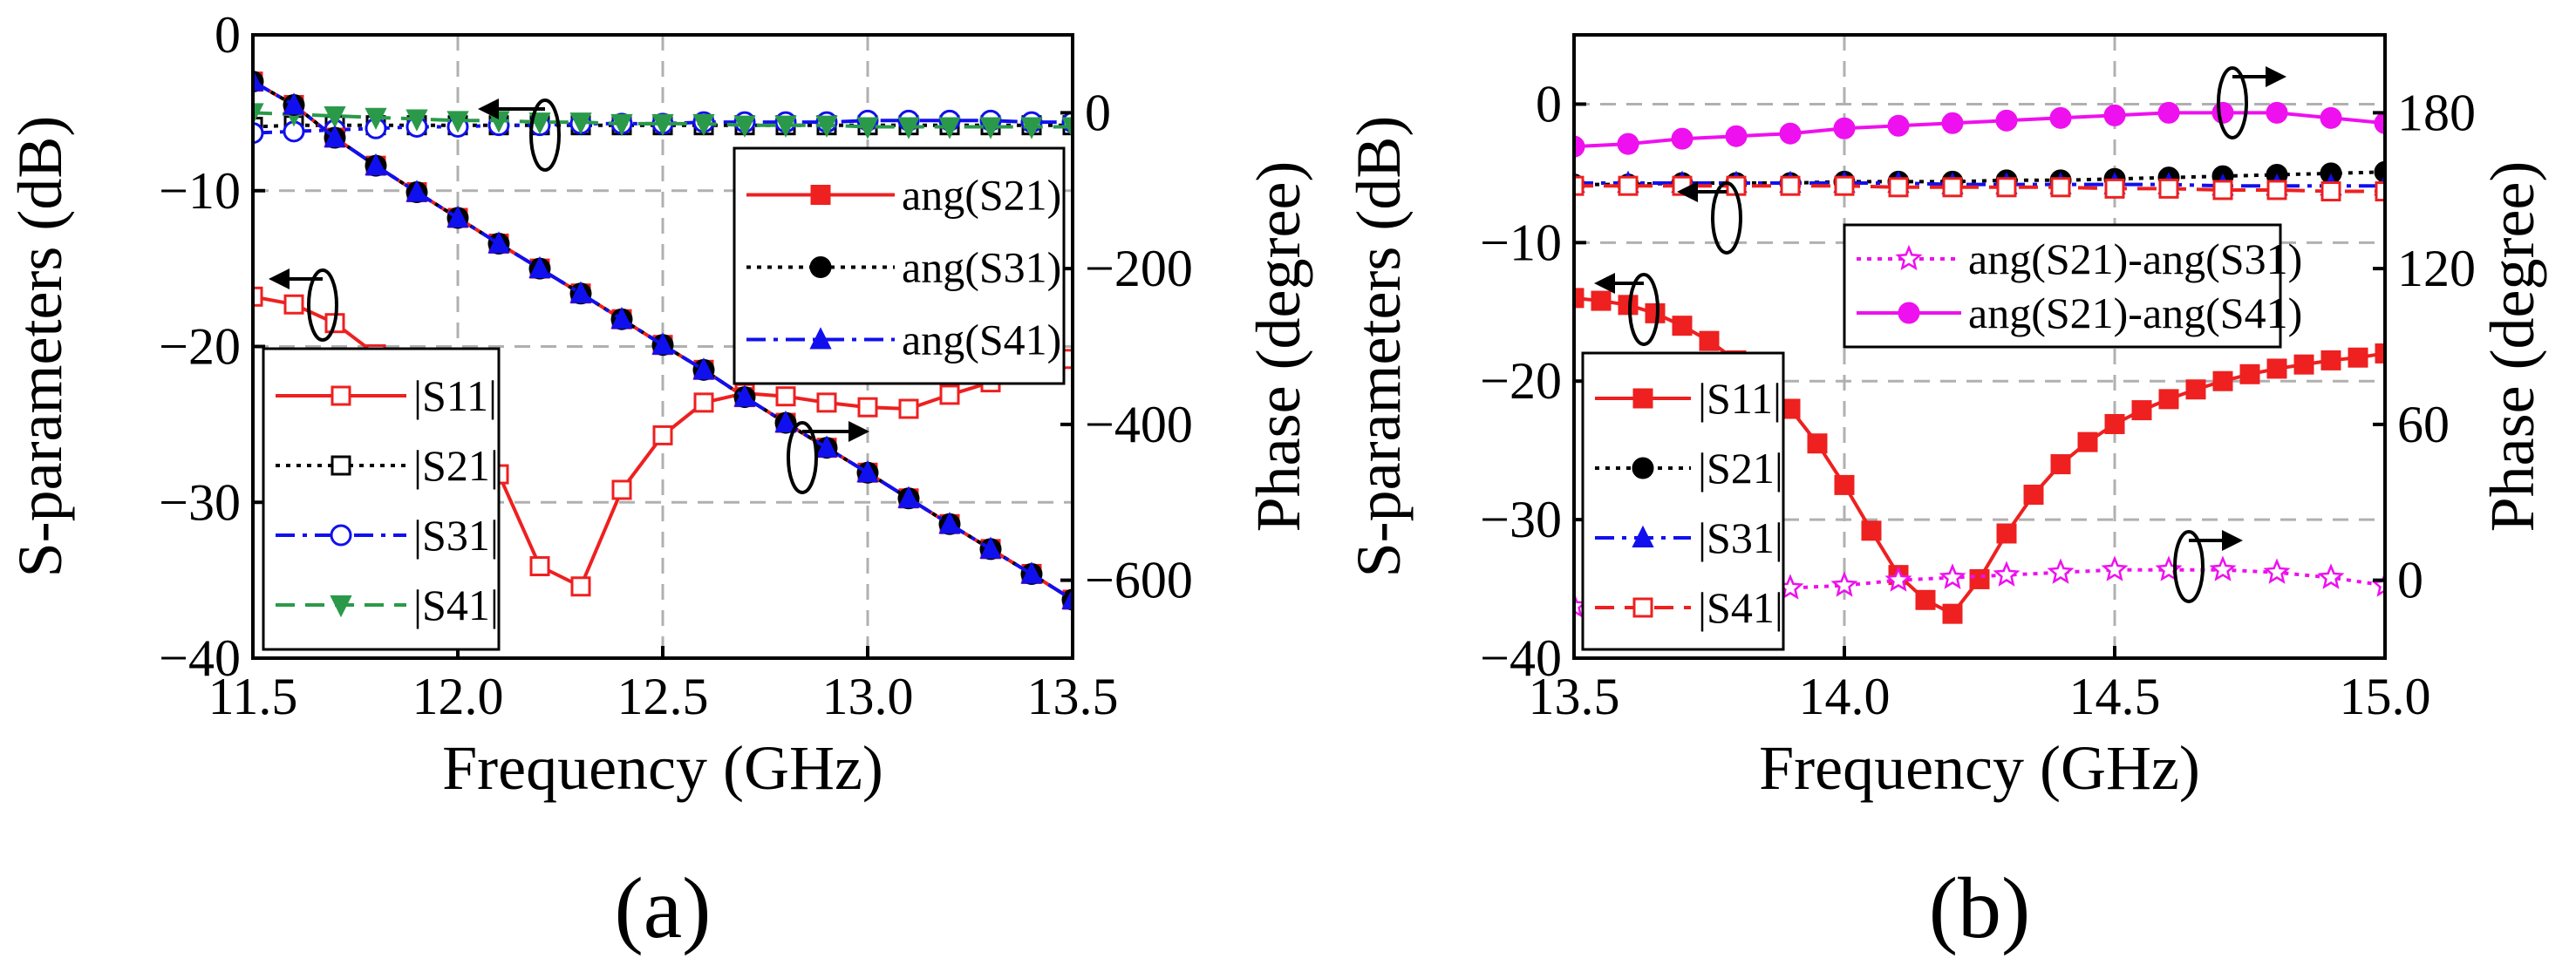 The width and height of the screenshot is (2576, 958). I want to click on y2-axis-title: Phase (degree), so click(2512, 347).